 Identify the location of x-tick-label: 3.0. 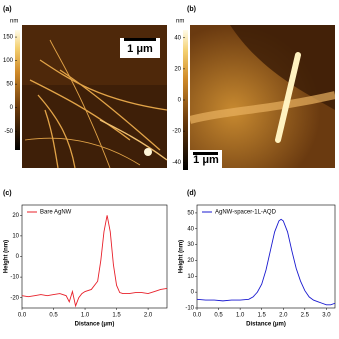
(326, 316).